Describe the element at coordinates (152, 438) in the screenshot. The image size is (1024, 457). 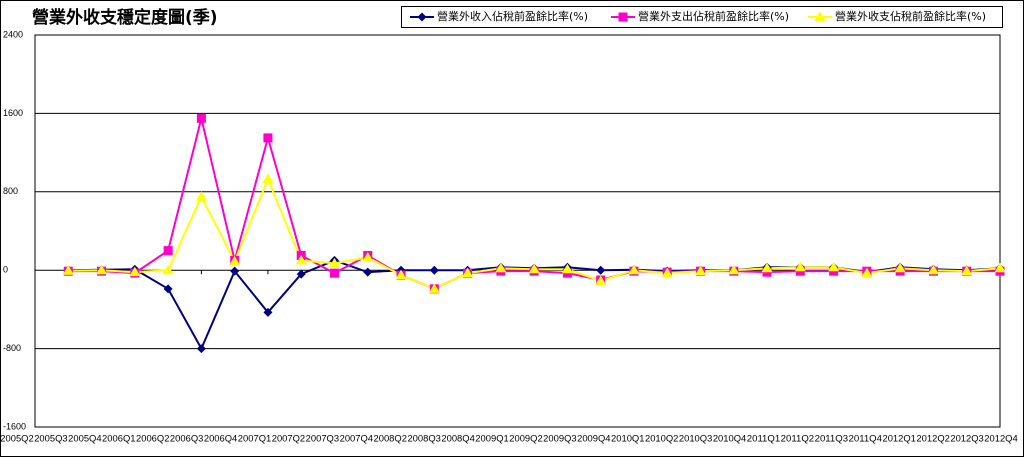
I see `x-tick-label: 2006Q2` at that location.